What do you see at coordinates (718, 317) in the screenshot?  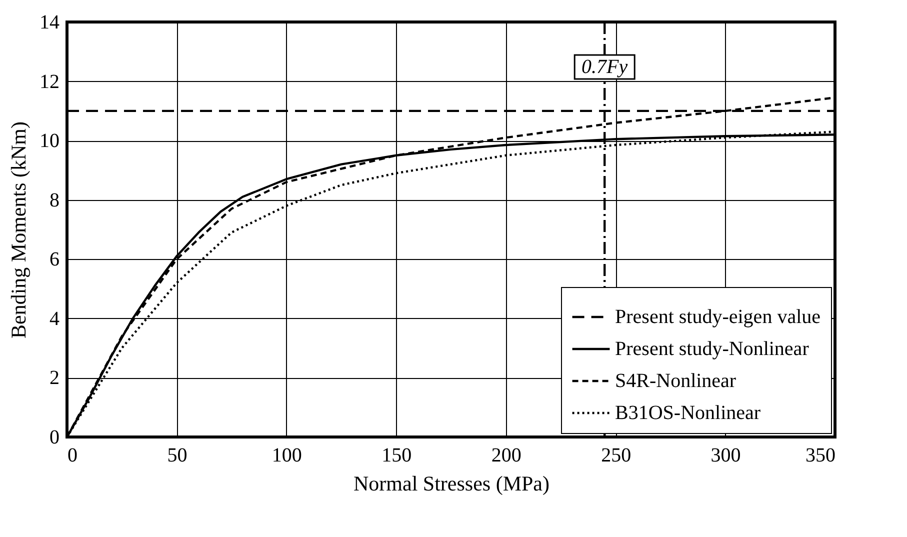 I see `legend-label: Present study-eigen value` at bounding box center [718, 317].